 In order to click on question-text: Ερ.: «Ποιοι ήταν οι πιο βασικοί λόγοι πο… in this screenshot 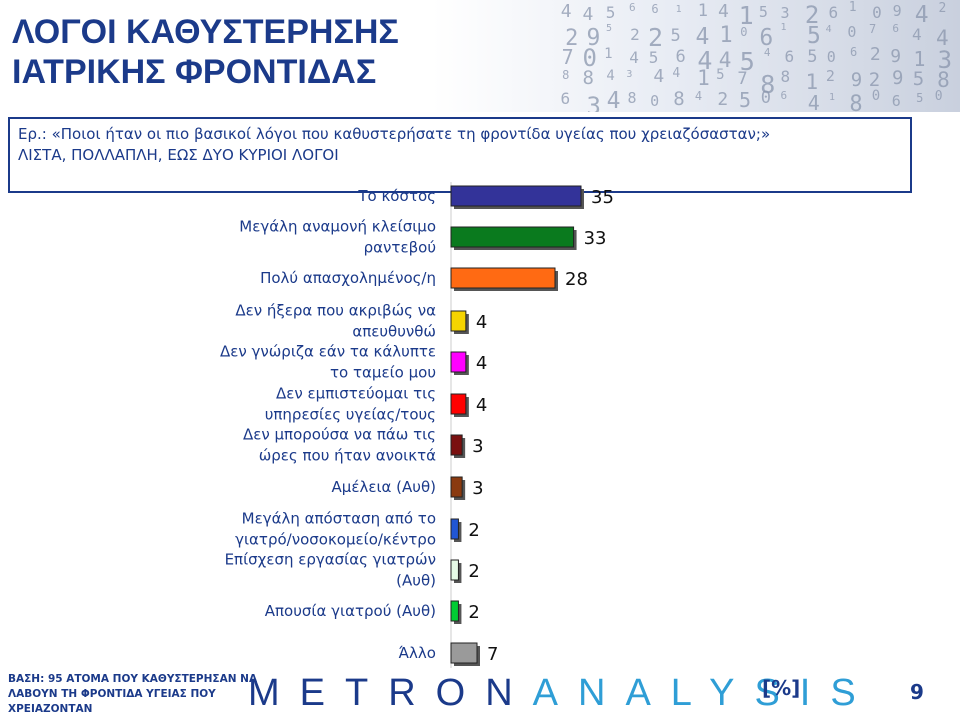, I will do `click(394, 134)`.